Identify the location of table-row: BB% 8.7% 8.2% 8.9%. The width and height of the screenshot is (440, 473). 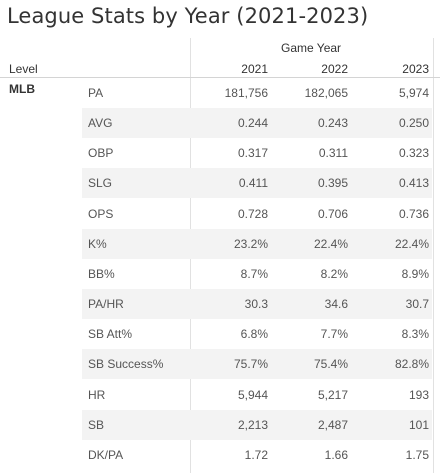
(257, 274).